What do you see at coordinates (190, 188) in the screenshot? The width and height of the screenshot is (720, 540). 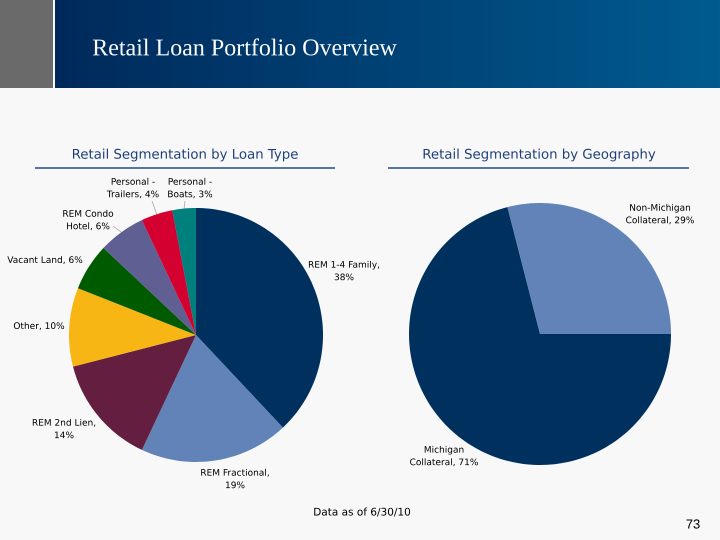 I see `data-label: Personal - Boats, 3%` at bounding box center [190, 188].